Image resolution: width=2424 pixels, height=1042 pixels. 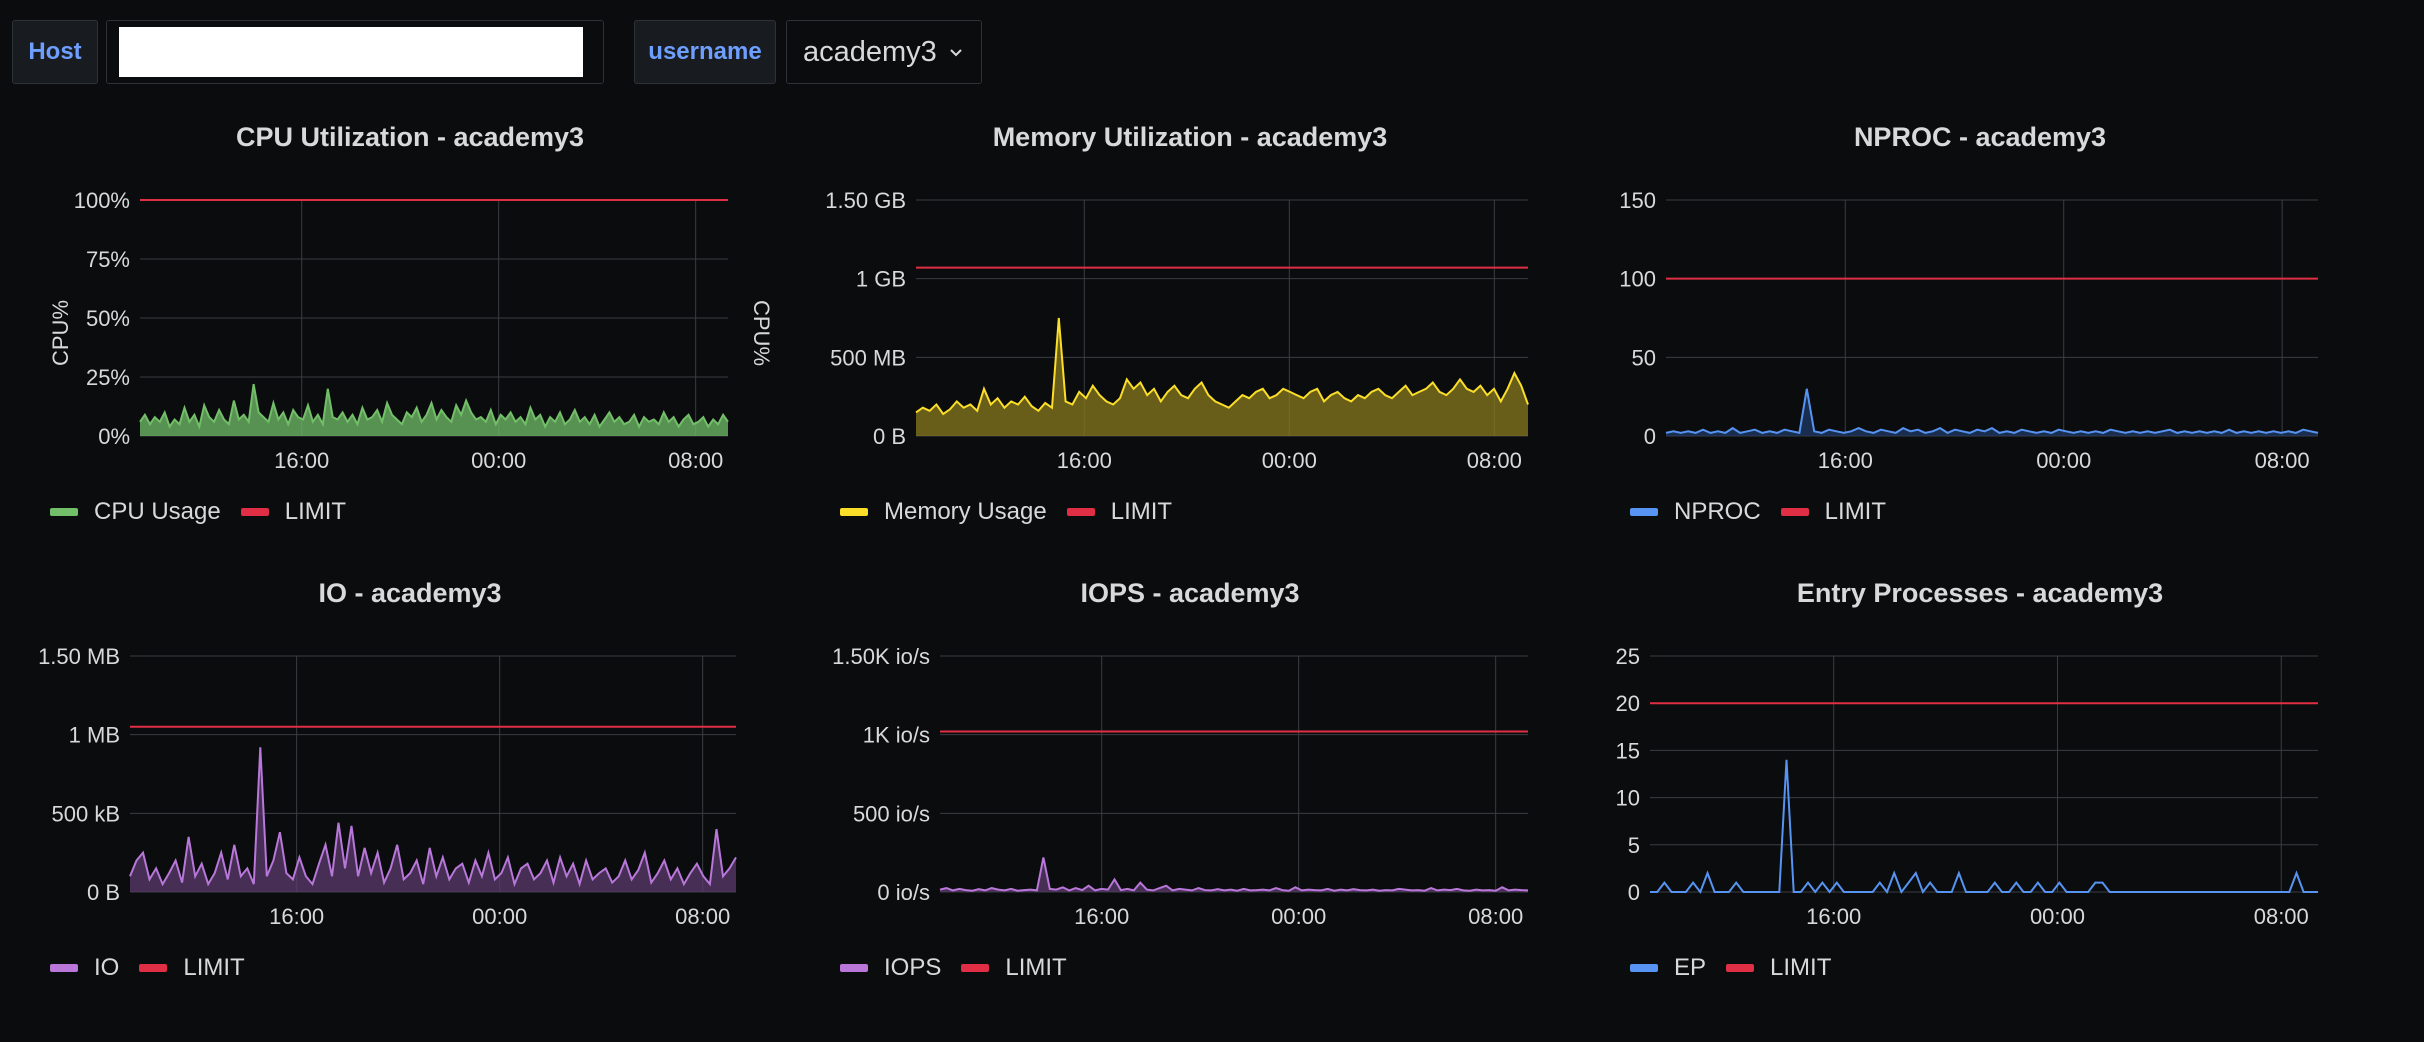 What do you see at coordinates (401, 330) in the screenshot?
I see `chart-svg: 100% 75% 50% 25% 0% 16:00 00:00 08:00` at bounding box center [401, 330].